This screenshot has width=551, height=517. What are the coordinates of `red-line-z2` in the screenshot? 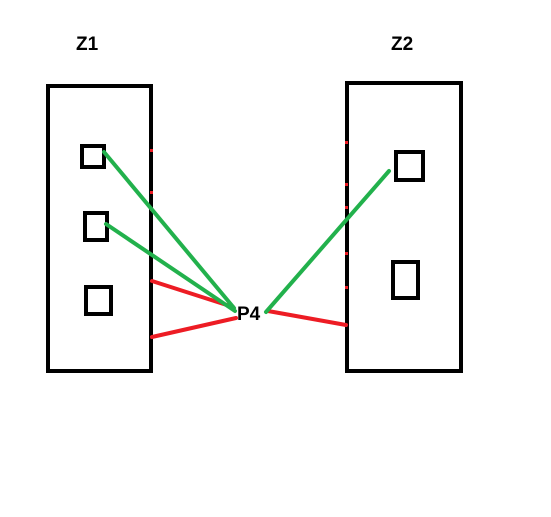 It's located at (307, 318).